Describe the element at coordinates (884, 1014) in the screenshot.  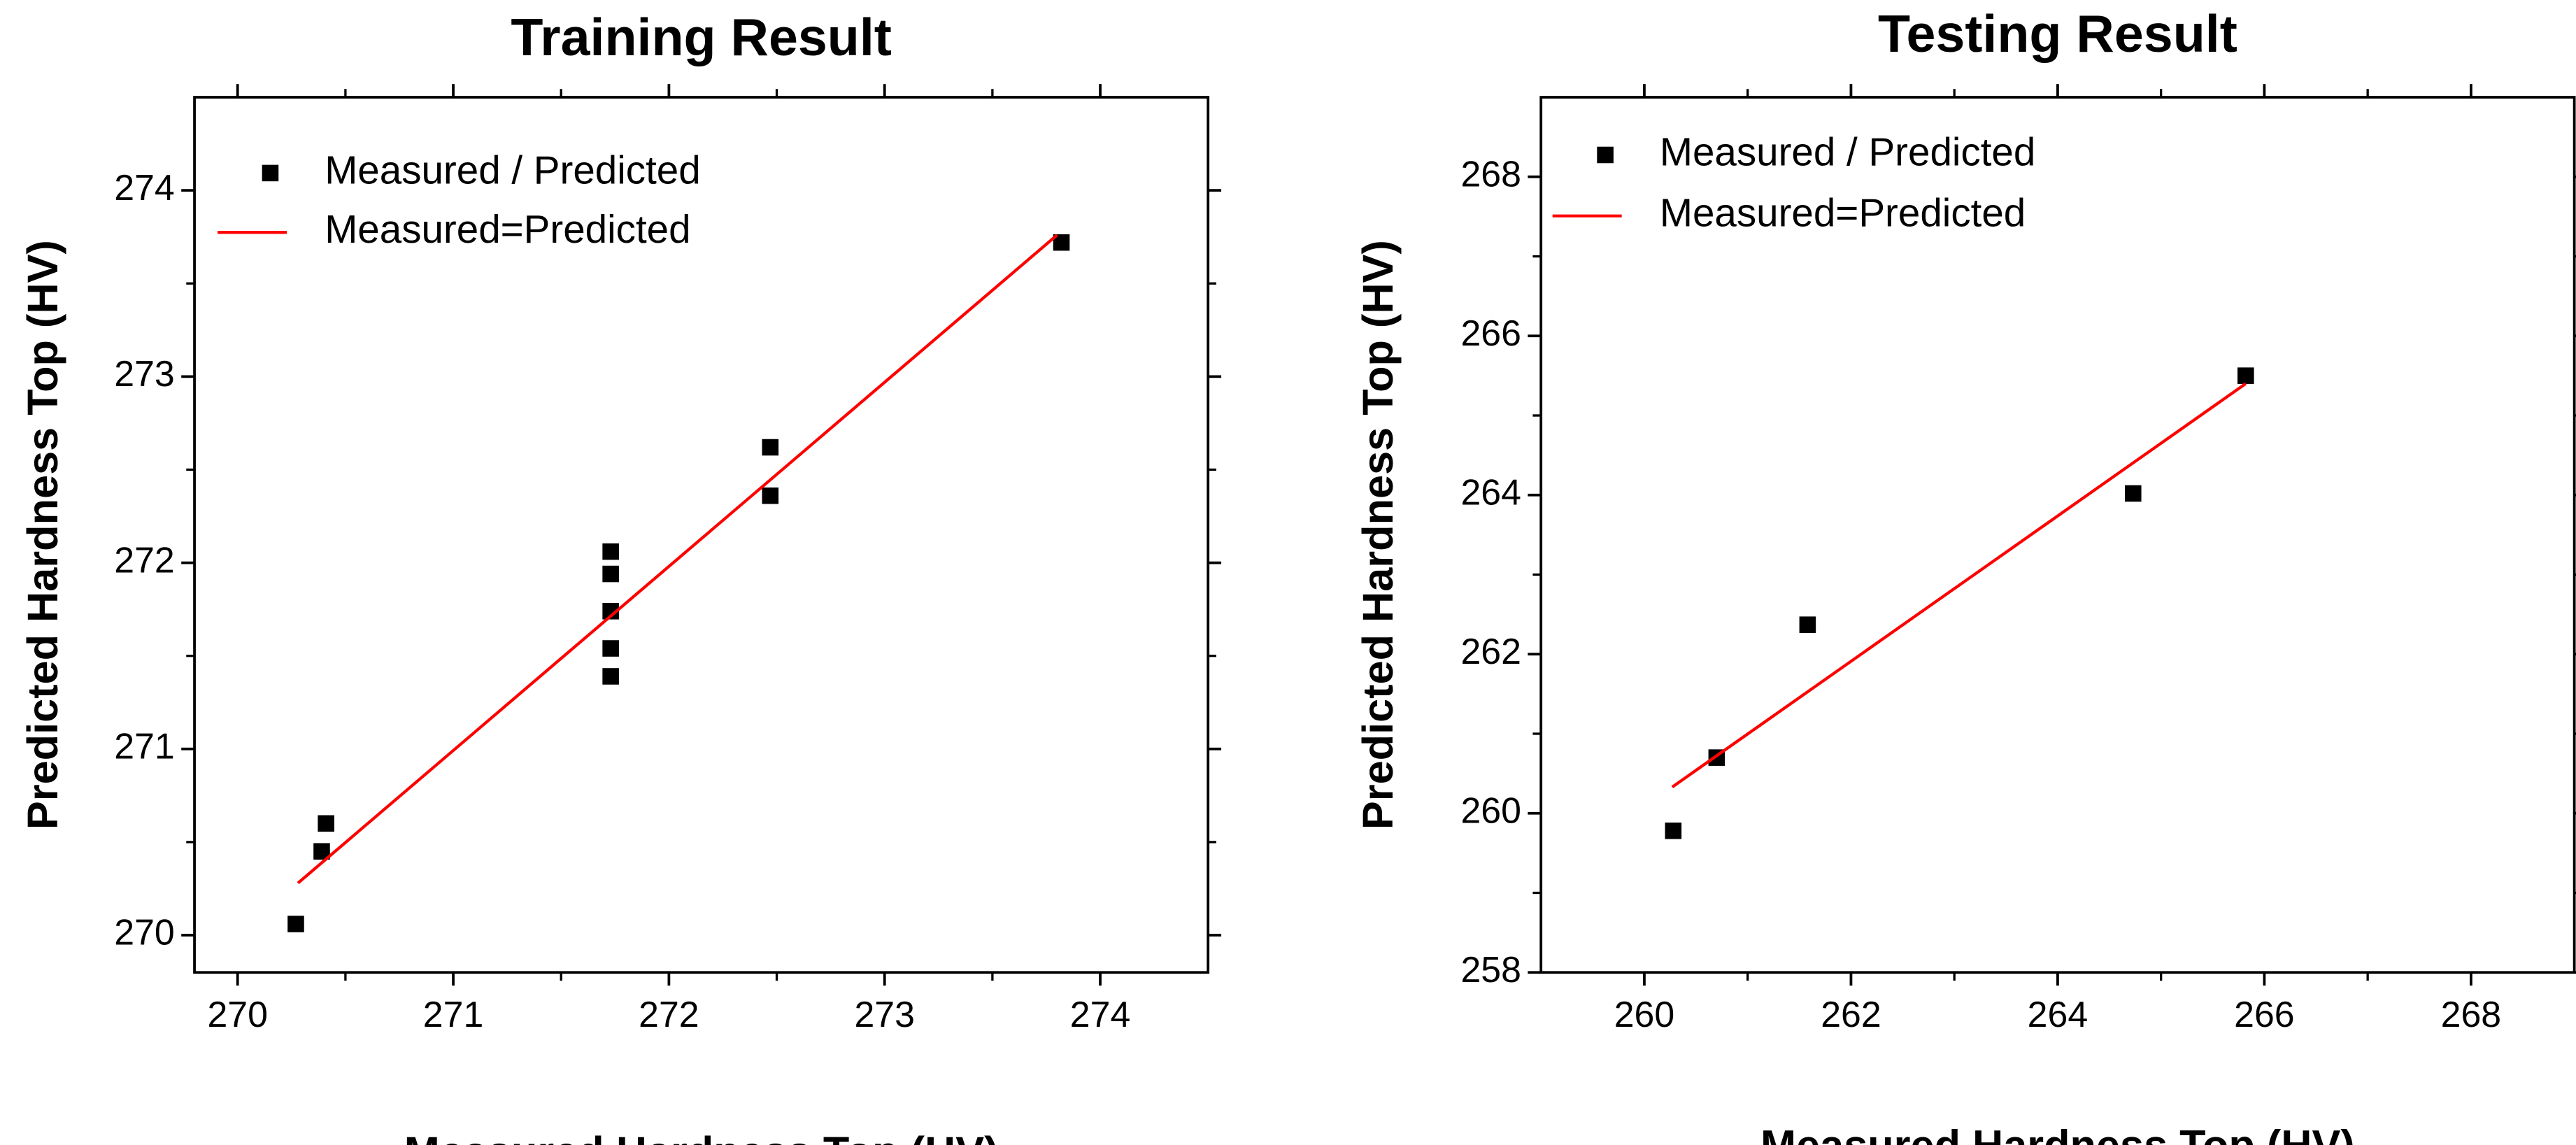
I see `x-tick-label: 273` at that location.